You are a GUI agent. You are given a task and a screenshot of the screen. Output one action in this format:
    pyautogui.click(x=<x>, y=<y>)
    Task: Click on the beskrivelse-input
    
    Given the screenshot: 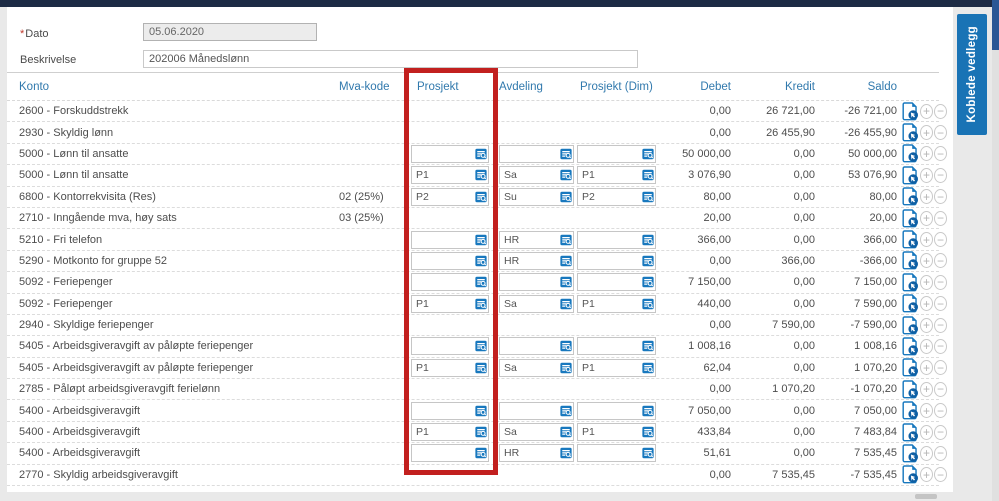 What is the action you would take?
    pyautogui.click(x=390, y=59)
    